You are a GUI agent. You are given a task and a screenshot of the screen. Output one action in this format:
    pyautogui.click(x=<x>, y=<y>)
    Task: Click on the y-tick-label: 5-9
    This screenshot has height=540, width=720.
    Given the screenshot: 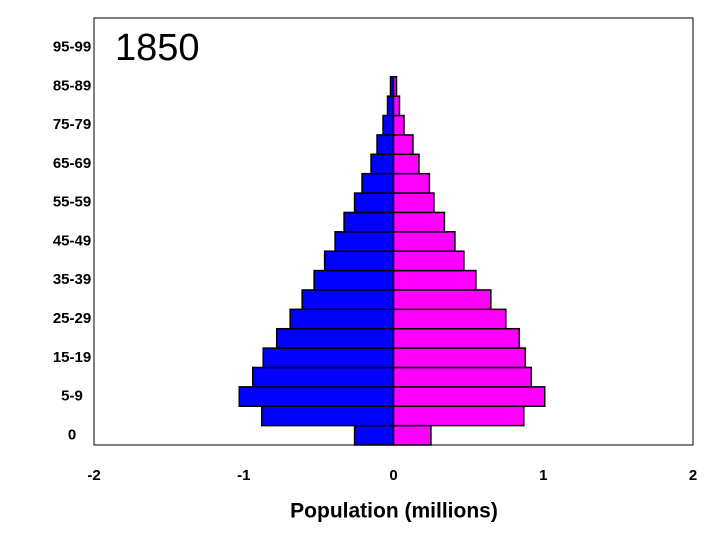 What is the action you would take?
    pyautogui.click(x=72, y=396)
    